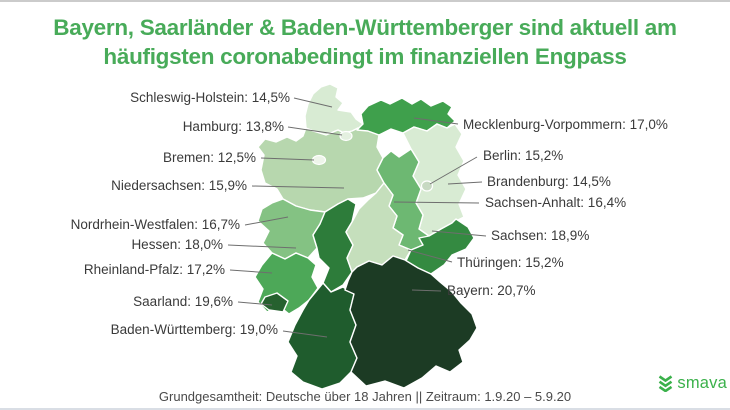 Image resolution: width=730 pixels, height=410 pixels. Describe the element at coordinates (565, 124) in the screenshot. I see `state-label-mecklenburg-vorpommern: Mecklenburg-Vorpommern: 17,0%` at that location.